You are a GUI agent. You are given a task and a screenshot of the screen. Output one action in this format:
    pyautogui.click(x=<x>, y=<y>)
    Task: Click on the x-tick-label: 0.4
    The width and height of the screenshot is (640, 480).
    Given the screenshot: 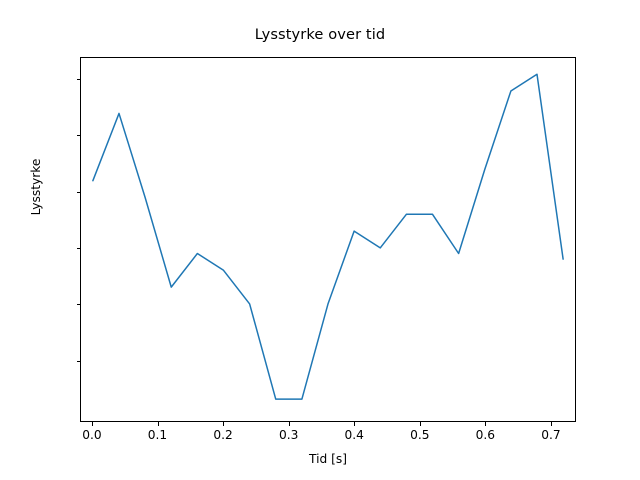 What is the action you would take?
    pyautogui.click(x=354, y=435)
    